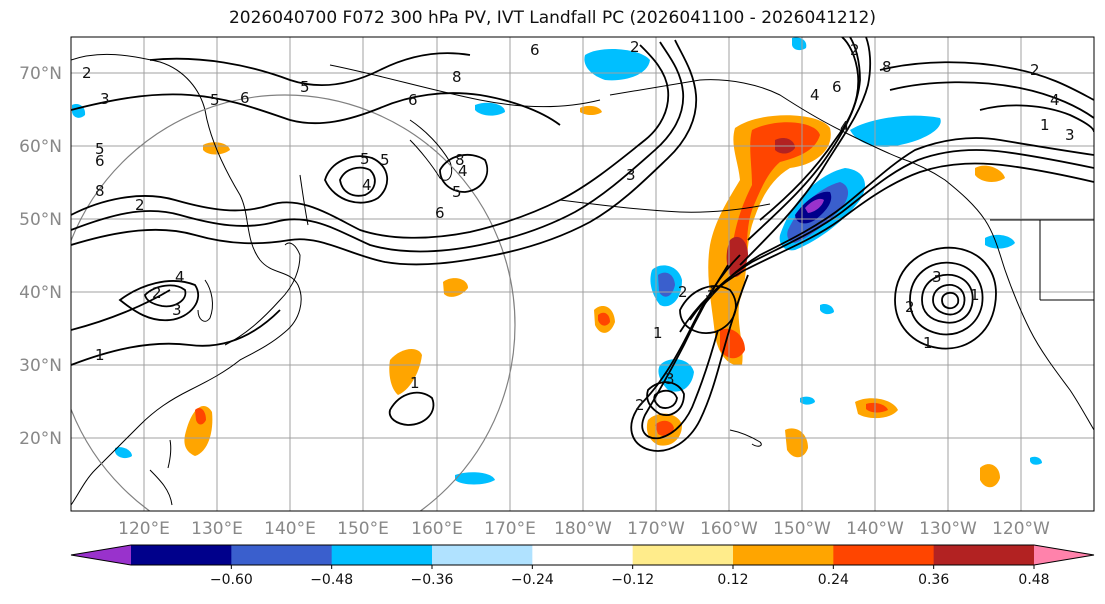 The image size is (1105, 604). What do you see at coordinates (431, 150) in the screenshot?
I see `coast-kamchatka` at bounding box center [431, 150].